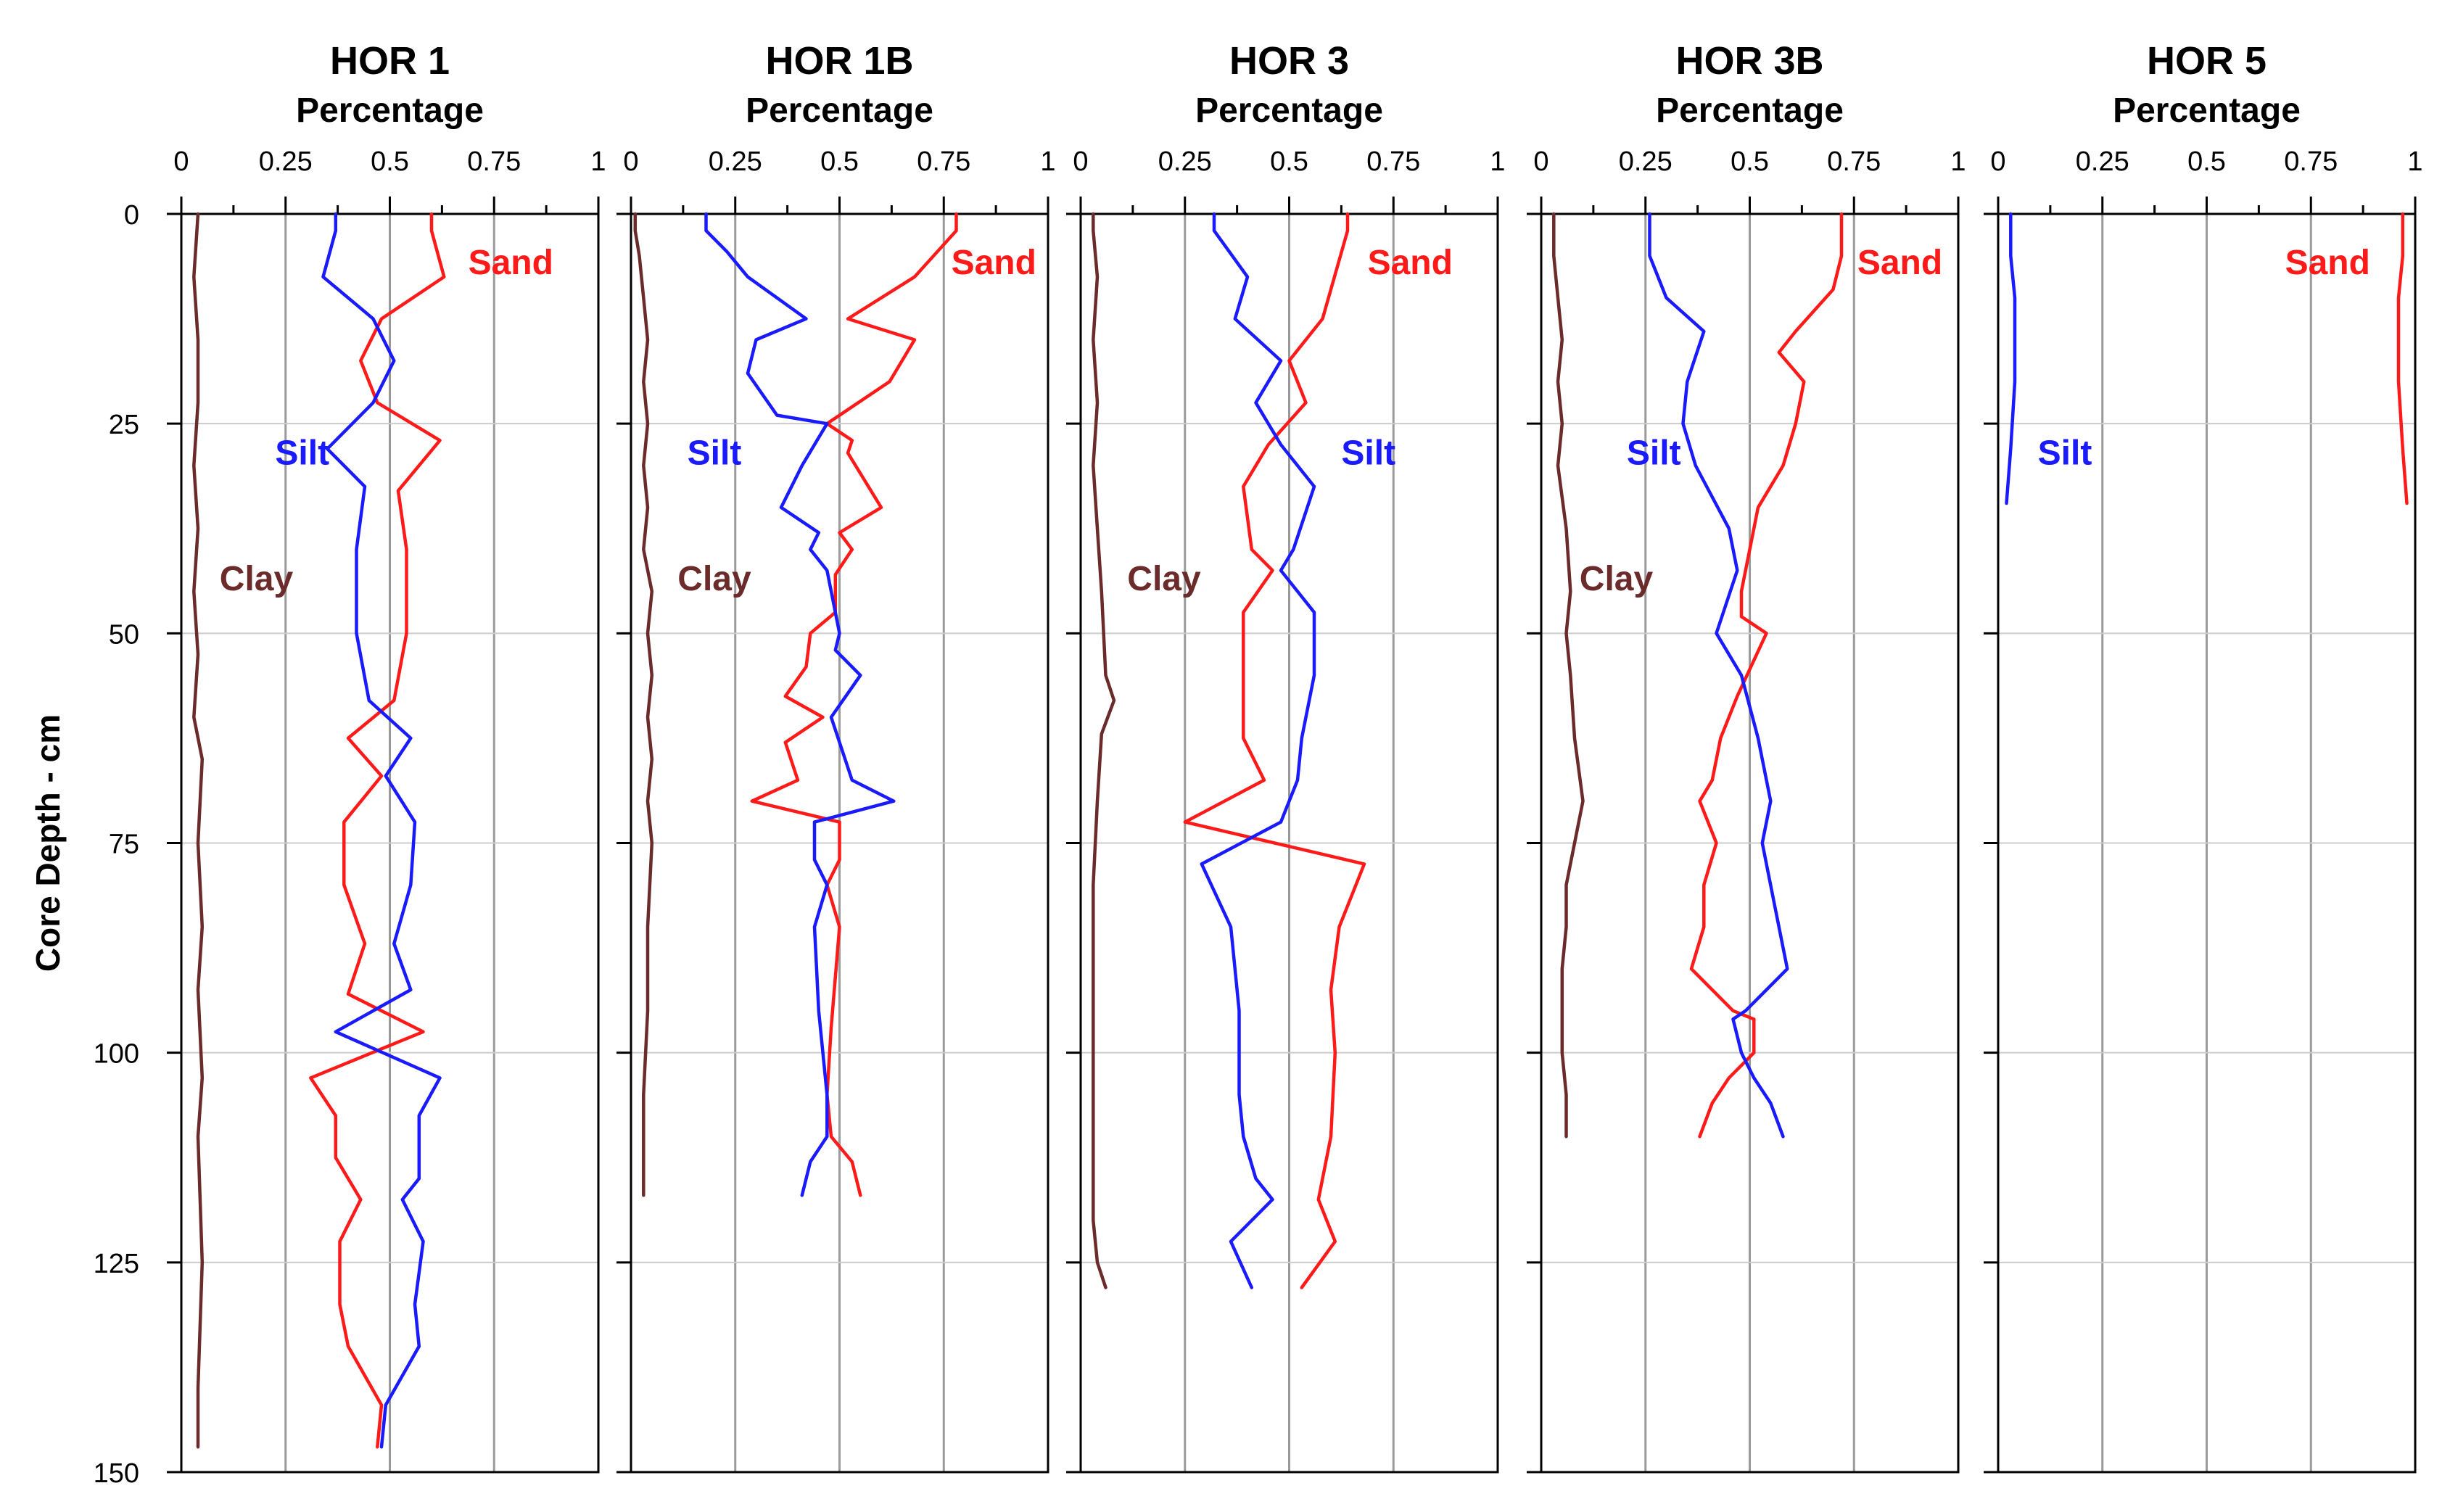  What do you see at coordinates (132, 215) in the screenshot?
I see `y-tick-label: 0` at bounding box center [132, 215].